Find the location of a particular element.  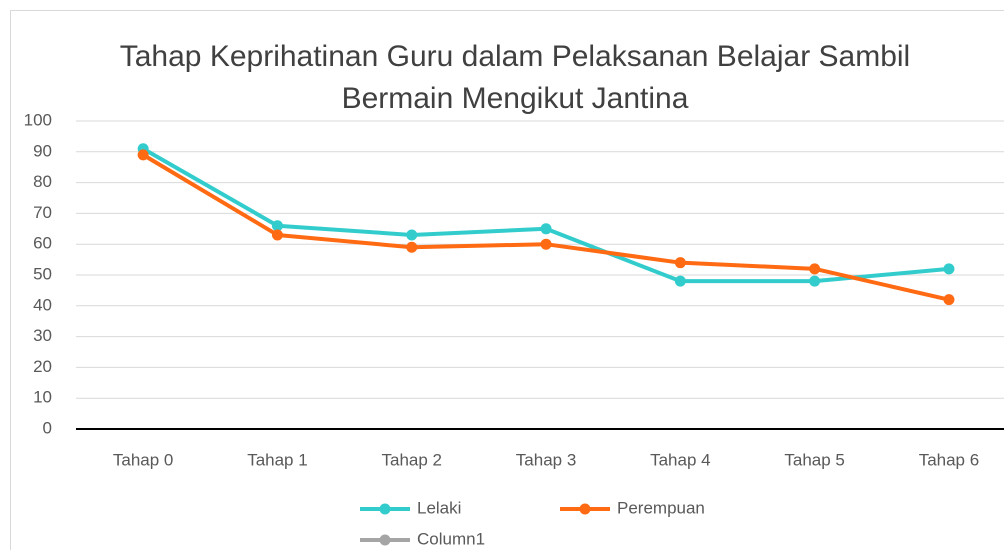

y-tick-label: 20 is located at coordinates (42, 366).